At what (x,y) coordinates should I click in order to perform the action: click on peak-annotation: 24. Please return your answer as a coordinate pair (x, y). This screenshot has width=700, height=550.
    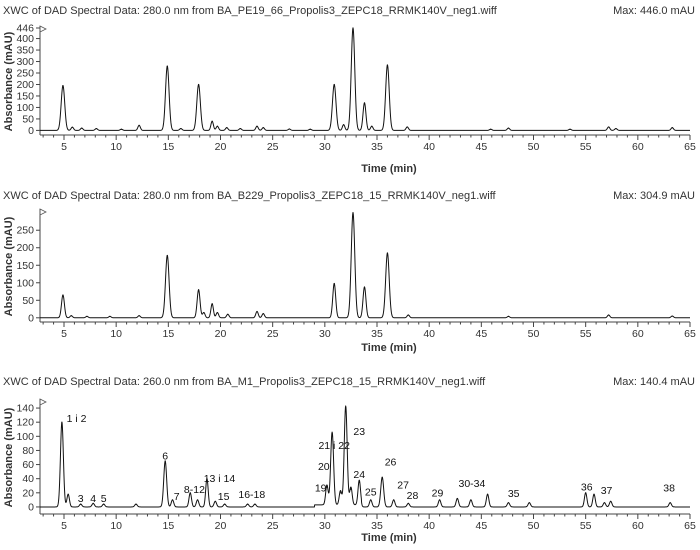
    Looking at the image, I should click on (359, 475).